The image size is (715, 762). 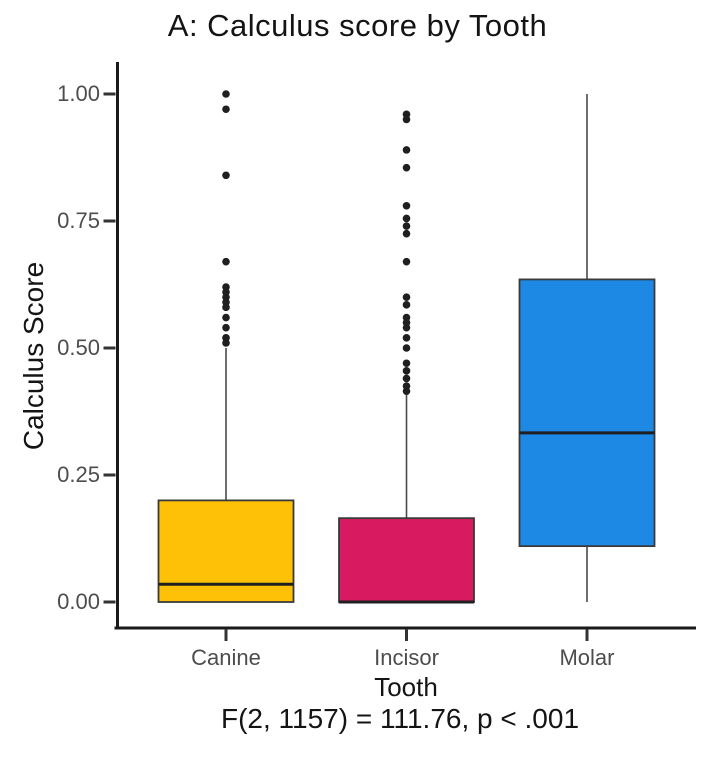 What do you see at coordinates (400, 718) in the screenshot?
I see `stats-caption: F(2, 1157) = 111.76, p < .001` at bounding box center [400, 718].